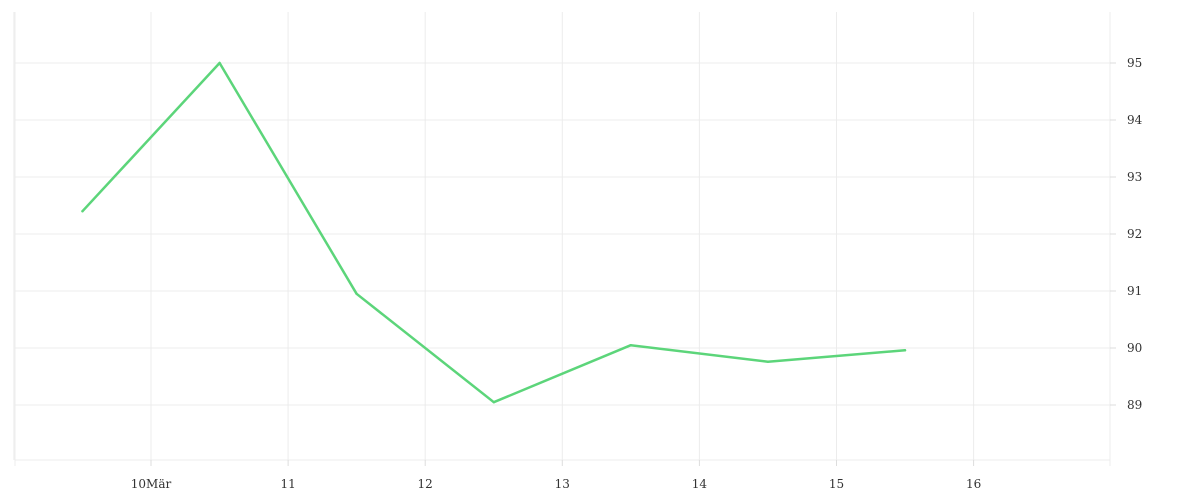 The image size is (1200, 504). I want to click on x-tick-label: 13, so click(562, 484).